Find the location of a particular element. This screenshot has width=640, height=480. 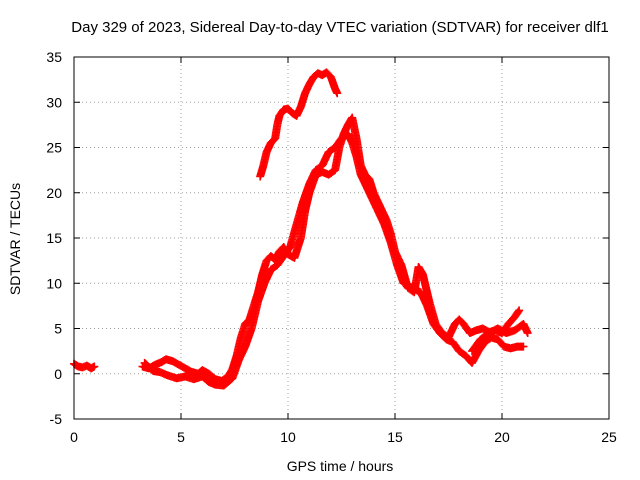

x-axis-label: GPS time / hours is located at coordinates (340, 466).